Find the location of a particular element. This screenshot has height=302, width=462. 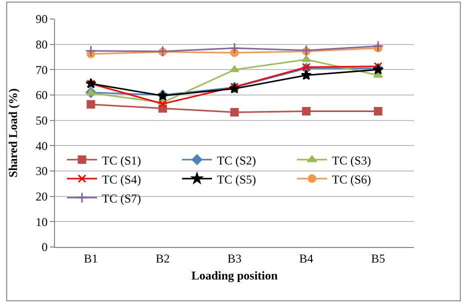

y-tick-label: 0 is located at coordinates (45, 247).